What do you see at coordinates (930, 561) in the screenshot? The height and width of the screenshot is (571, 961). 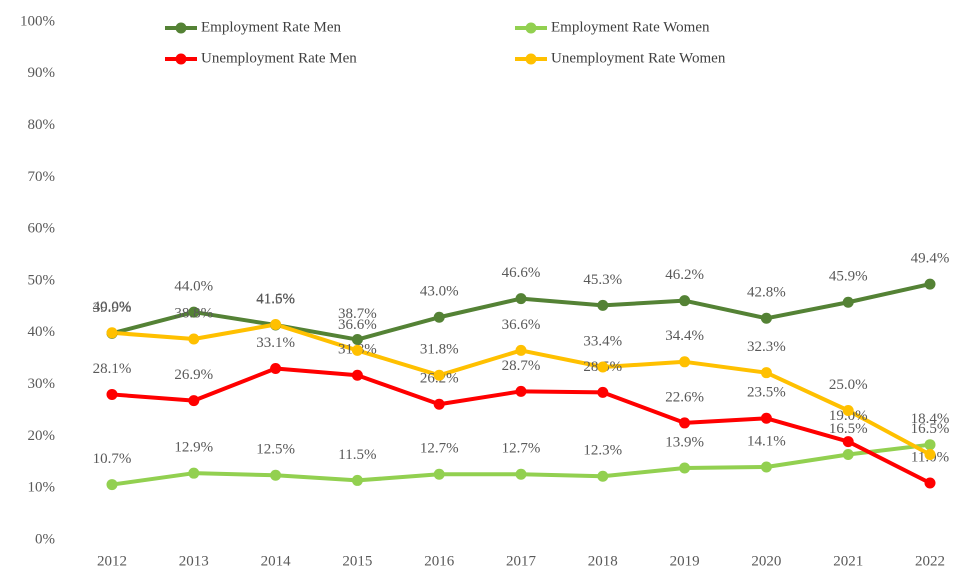 I see `x-tick-label: 2022` at bounding box center [930, 561].